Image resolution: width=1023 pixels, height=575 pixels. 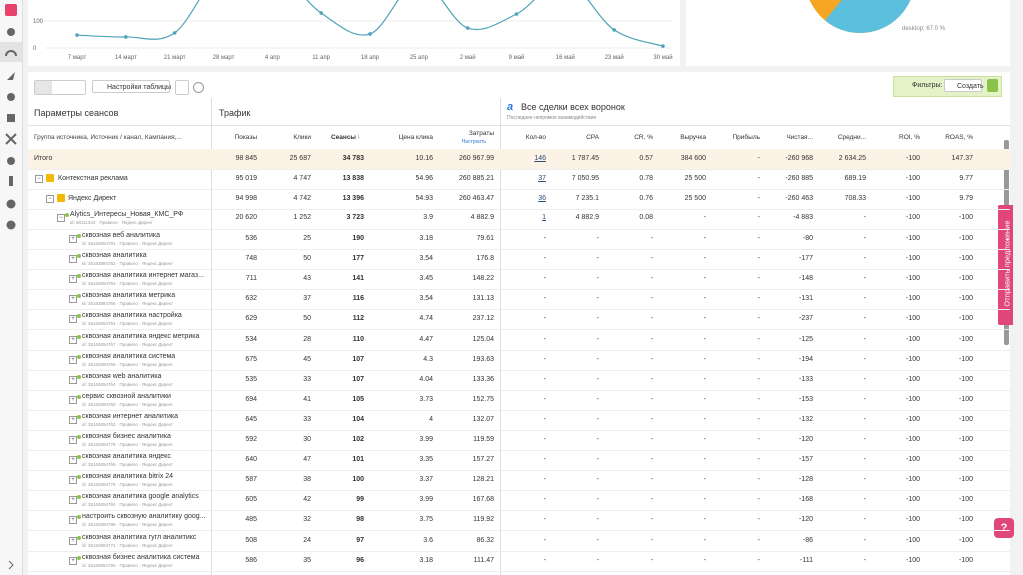 What do you see at coordinates (1004, 528) in the screenshot?
I see `help-button: ?` at bounding box center [1004, 528].